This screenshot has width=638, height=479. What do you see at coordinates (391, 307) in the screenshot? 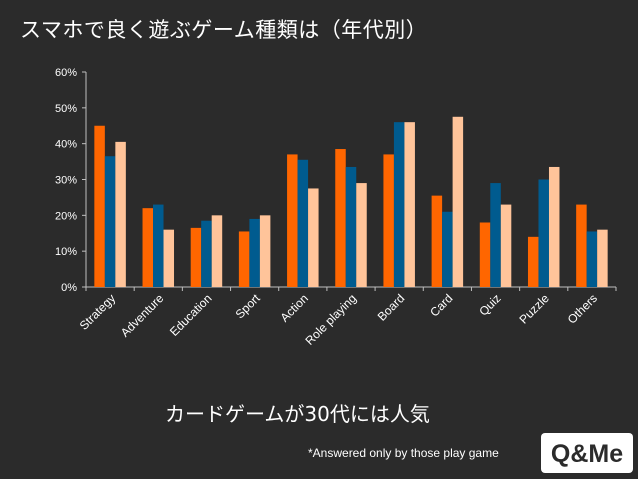
I see `x-category-label: Board` at bounding box center [391, 307].